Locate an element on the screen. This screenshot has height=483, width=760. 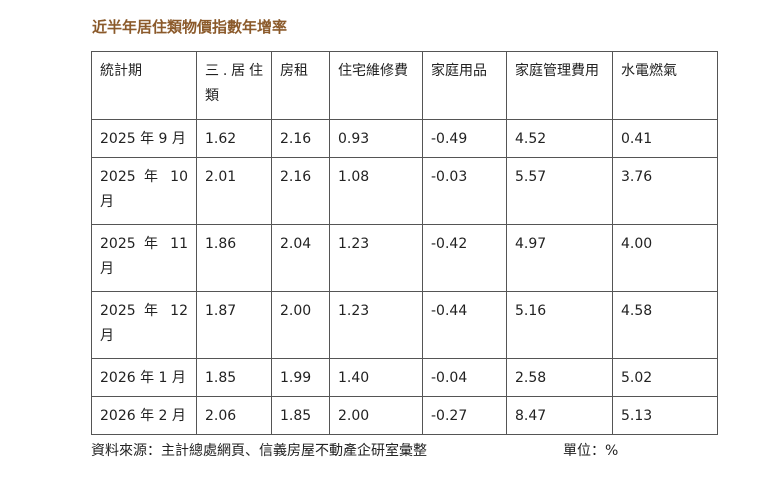
table-cell: -0.04 is located at coordinates (464, 377).